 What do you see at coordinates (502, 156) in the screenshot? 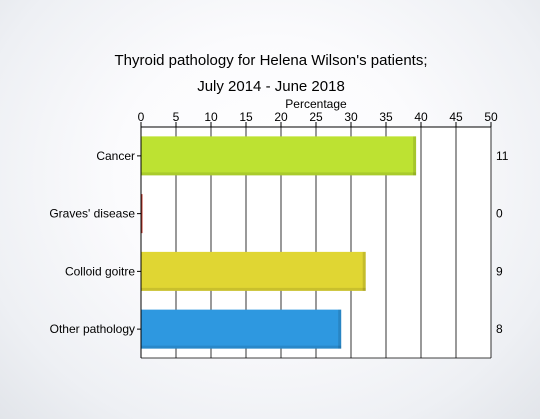
I see `count-label: 11` at bounding box center [502, 156].